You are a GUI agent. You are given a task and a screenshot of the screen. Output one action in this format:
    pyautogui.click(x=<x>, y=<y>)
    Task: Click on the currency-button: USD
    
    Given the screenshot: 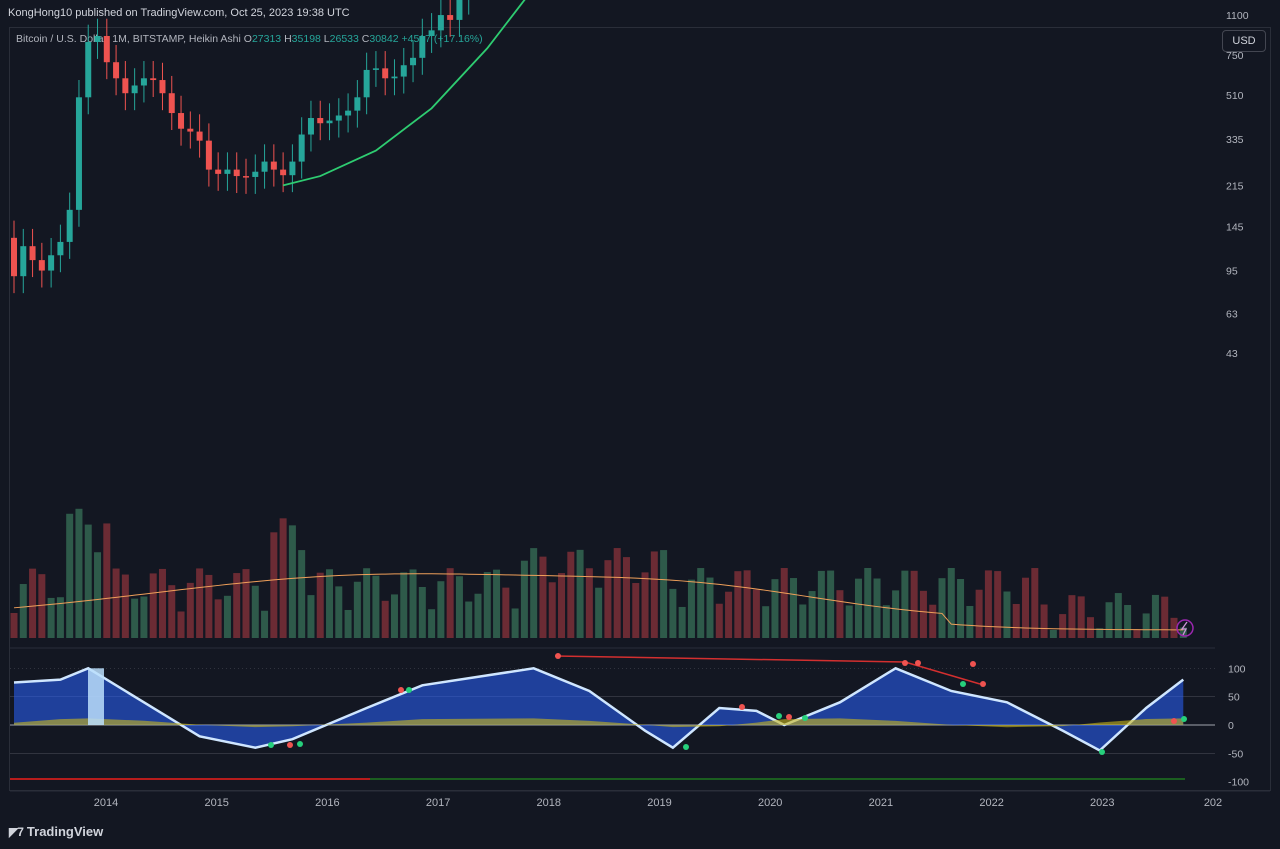 What is the action you would take?
    pyautogui.click(x=1244, y=41)
    